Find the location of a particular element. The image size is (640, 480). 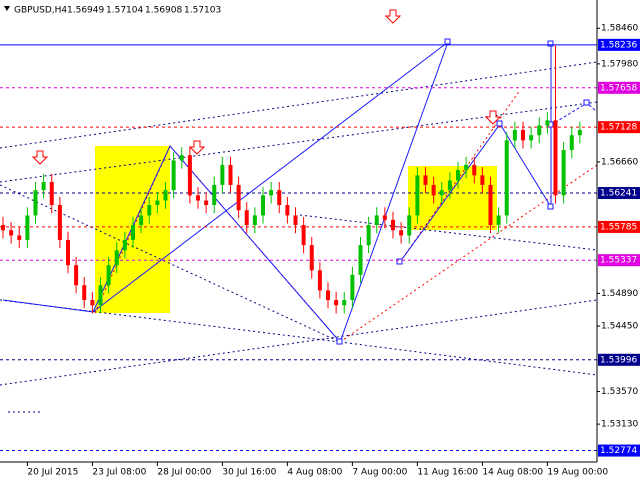

y-tick-label: 1.53130 is located at coordinates (619, 425).